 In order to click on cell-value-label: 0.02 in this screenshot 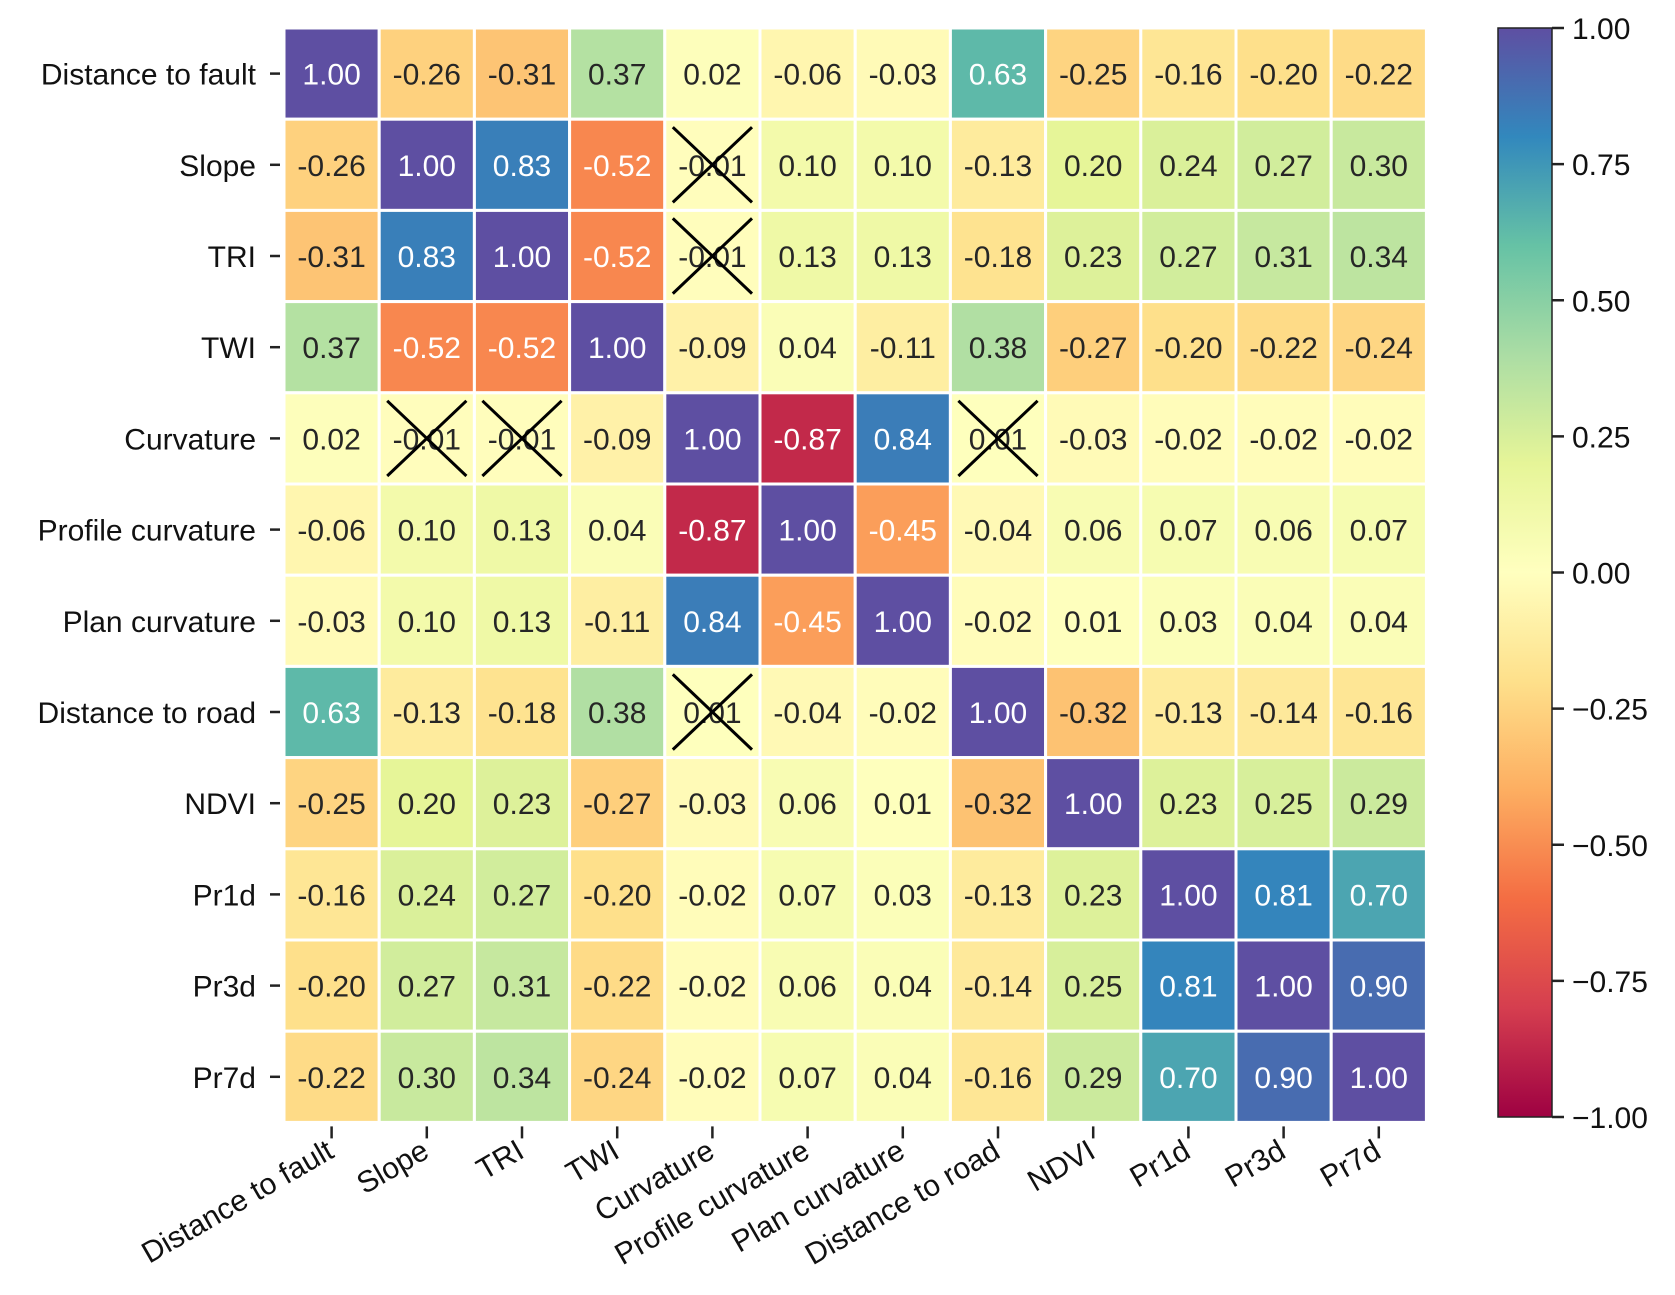, I will do `click(331, 439)`.